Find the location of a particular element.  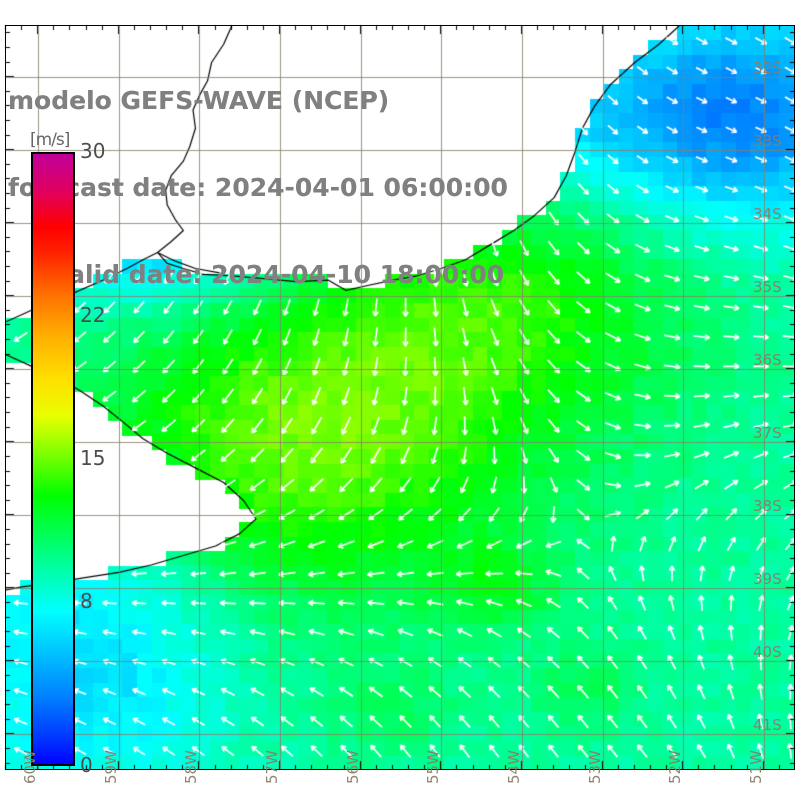

colorbar-tick-30: 30 is located at coordinates (93, 151).